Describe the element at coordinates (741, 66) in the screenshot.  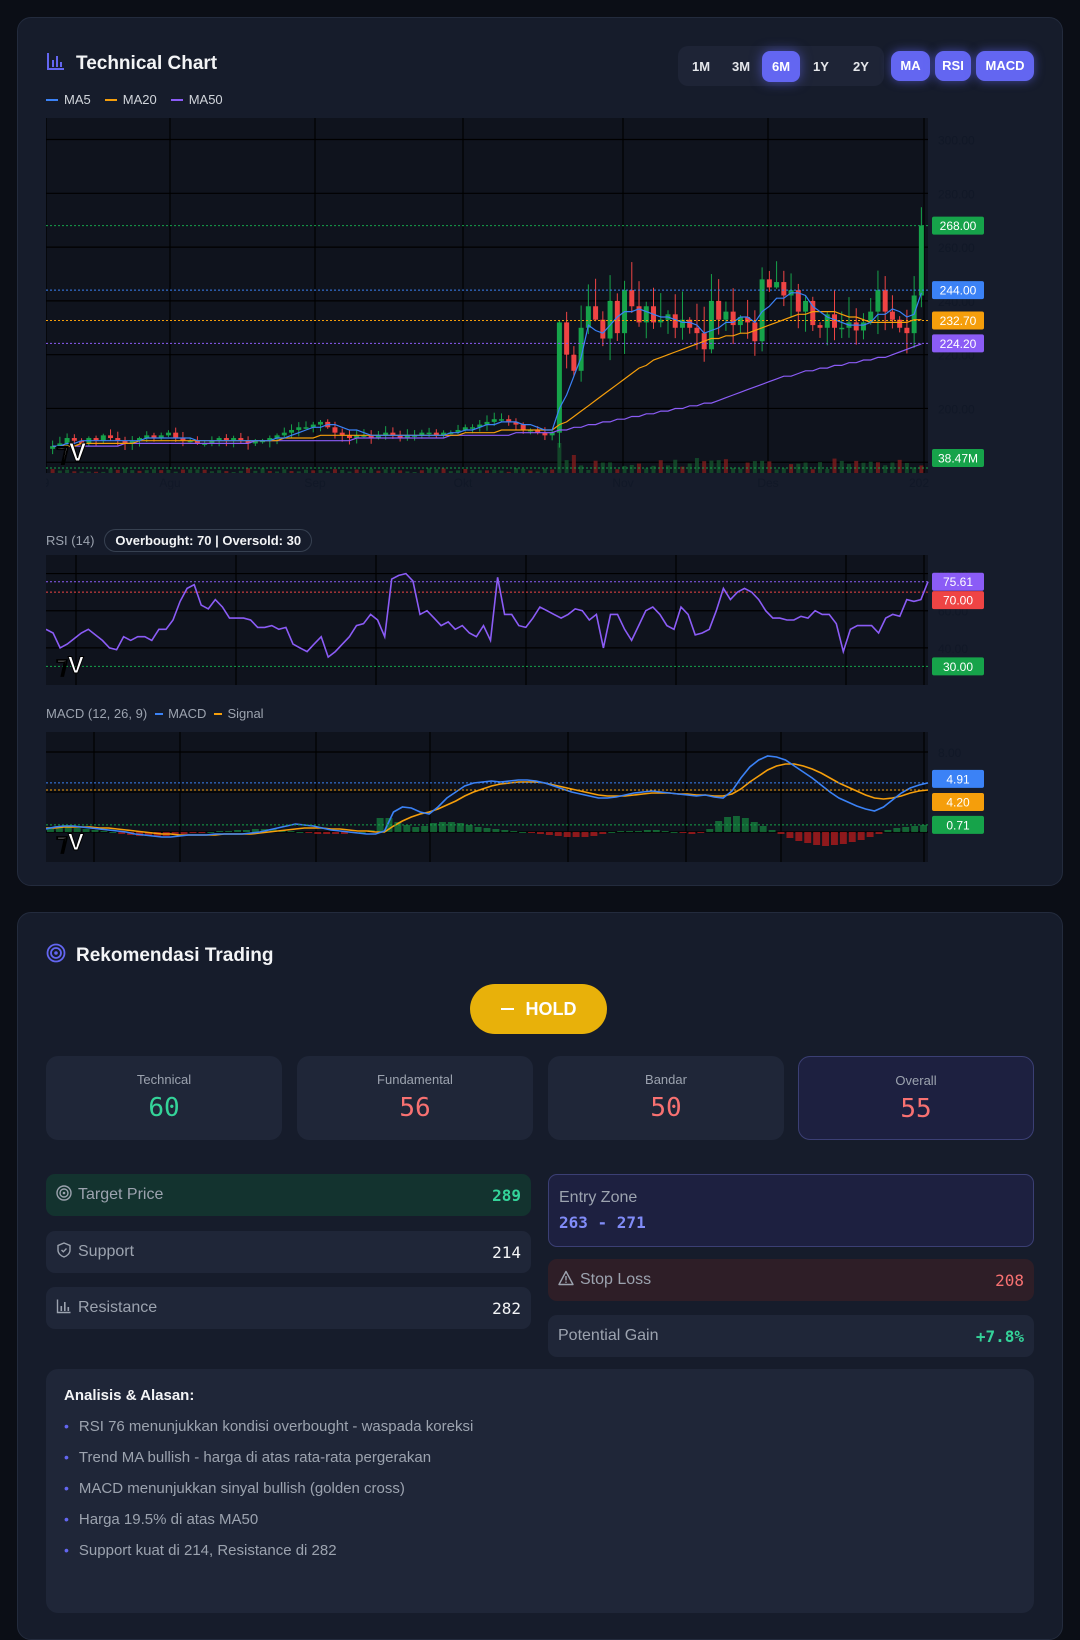
I see `timeframe-3m-button: 3M` at that location.